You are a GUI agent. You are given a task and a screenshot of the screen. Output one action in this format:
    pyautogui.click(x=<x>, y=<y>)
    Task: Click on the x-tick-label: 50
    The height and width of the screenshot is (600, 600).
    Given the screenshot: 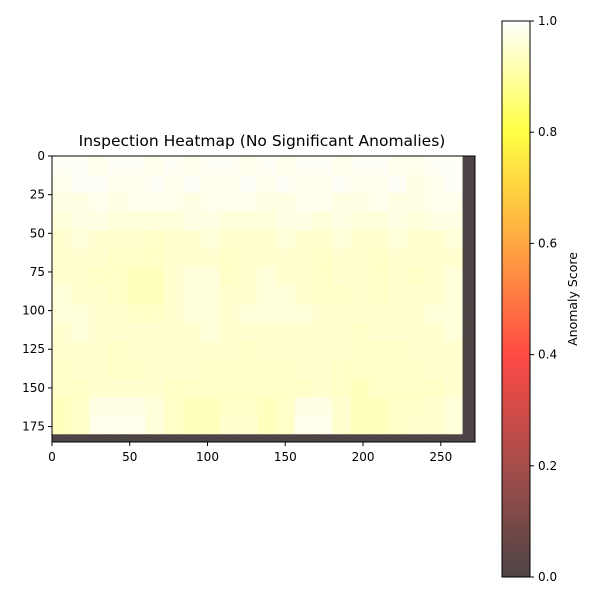 What is the action you would take?
    pyautogui.click(x=129, y=457)
    